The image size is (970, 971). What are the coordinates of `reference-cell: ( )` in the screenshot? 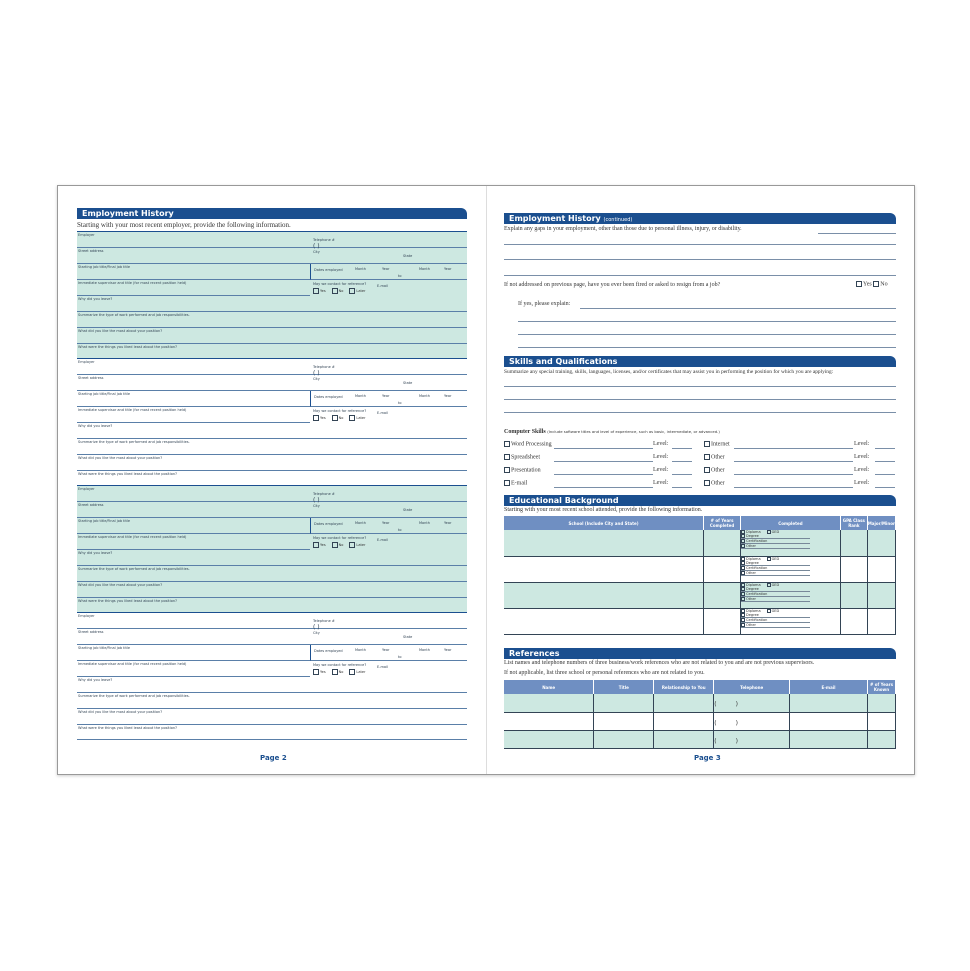 It's located at (752, 721).